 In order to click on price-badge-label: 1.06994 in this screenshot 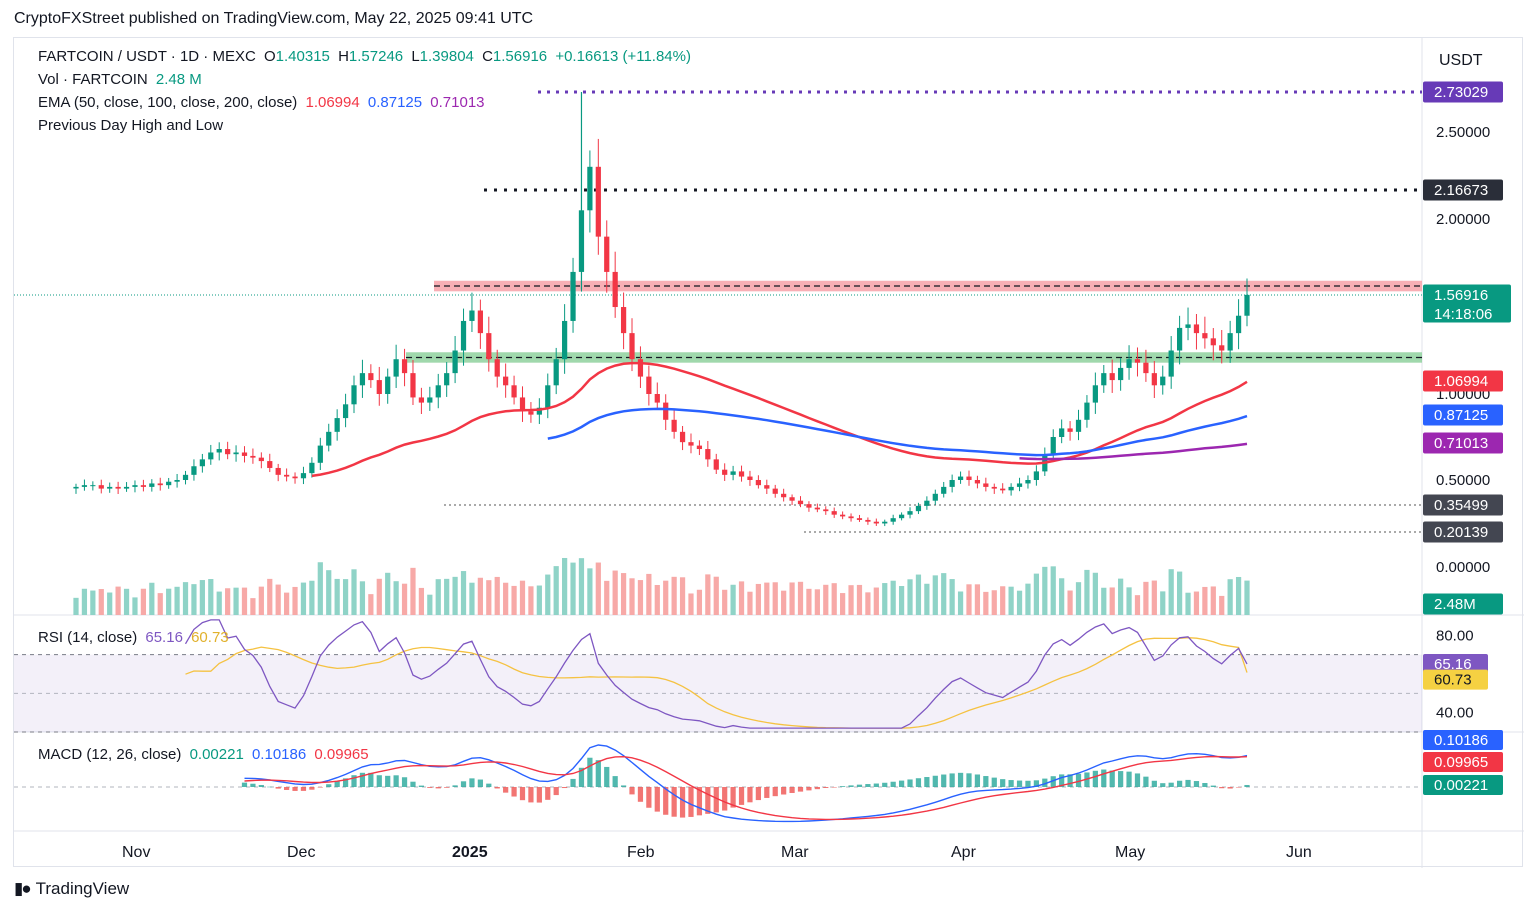, I will do `click(1461, 381)`.